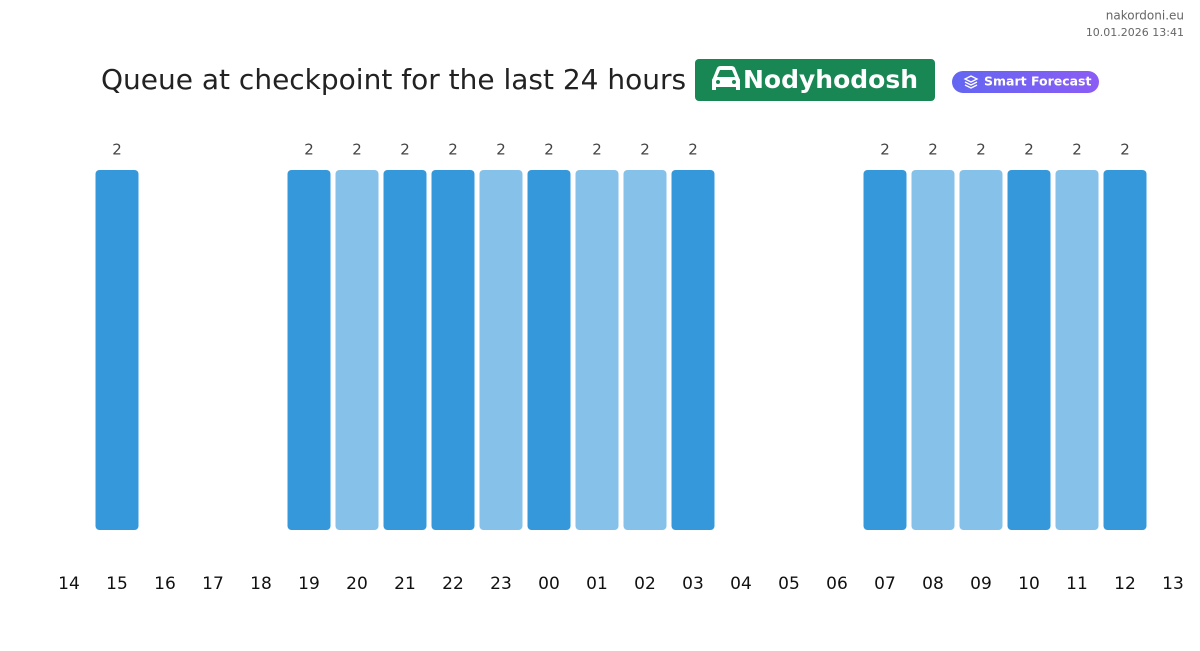 The width and height of the screenshot is (1200, 651). I want to click on x-tick-label: 21, so click(405, 584).